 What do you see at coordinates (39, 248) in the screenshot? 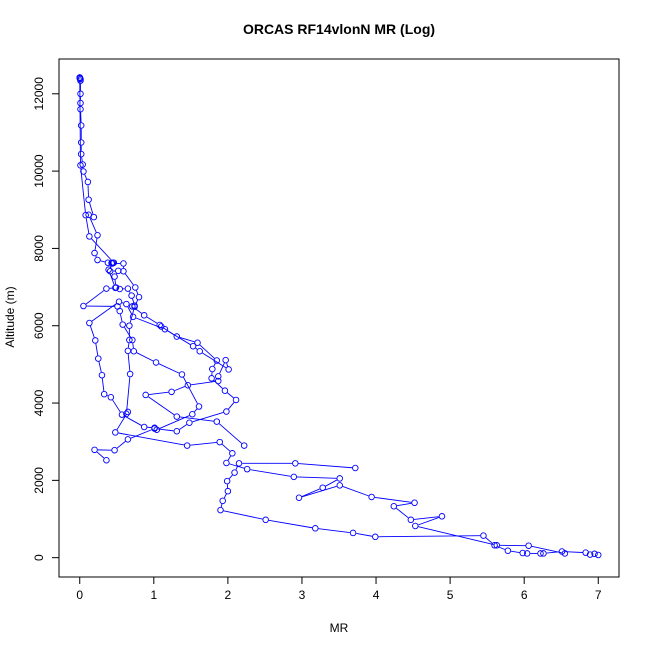
I see `y-tick-label: 8000` at bounding box center [39, 248].